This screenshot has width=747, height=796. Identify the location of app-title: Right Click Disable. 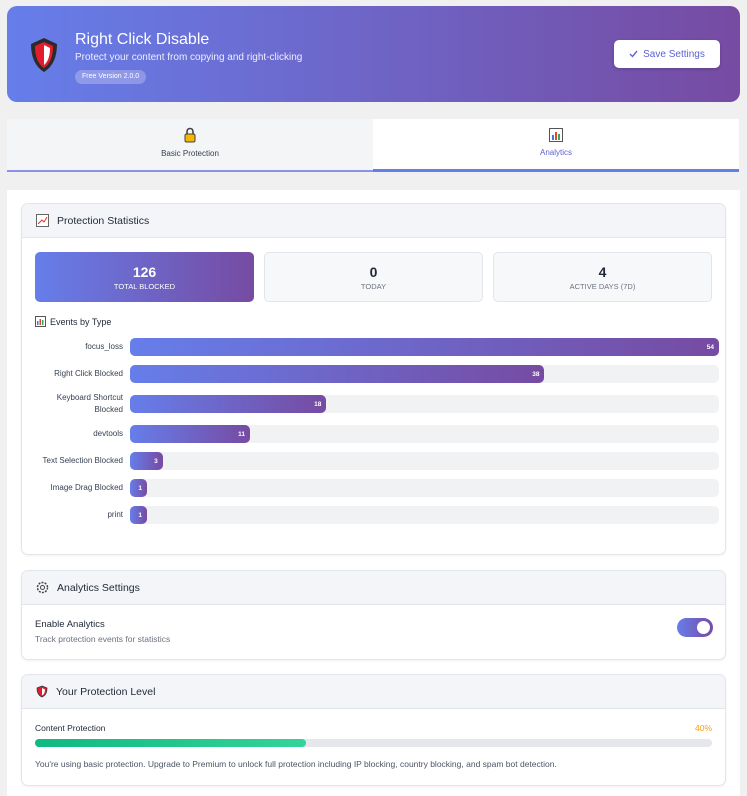
(142, 39).